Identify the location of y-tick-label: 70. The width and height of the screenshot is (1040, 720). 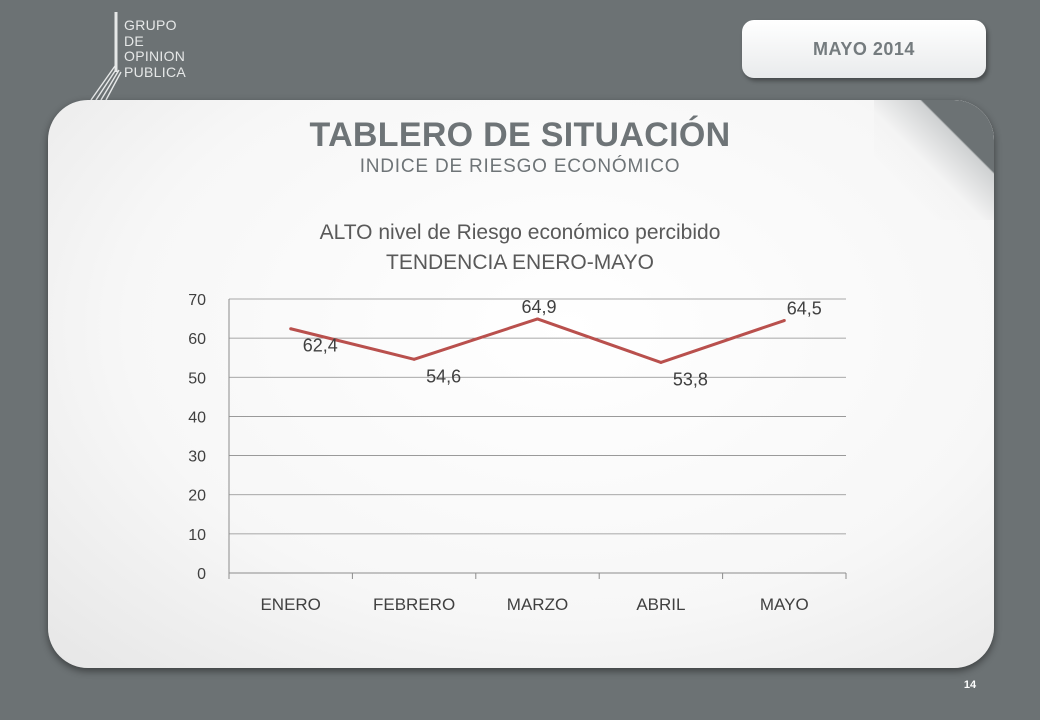
(197, 300).